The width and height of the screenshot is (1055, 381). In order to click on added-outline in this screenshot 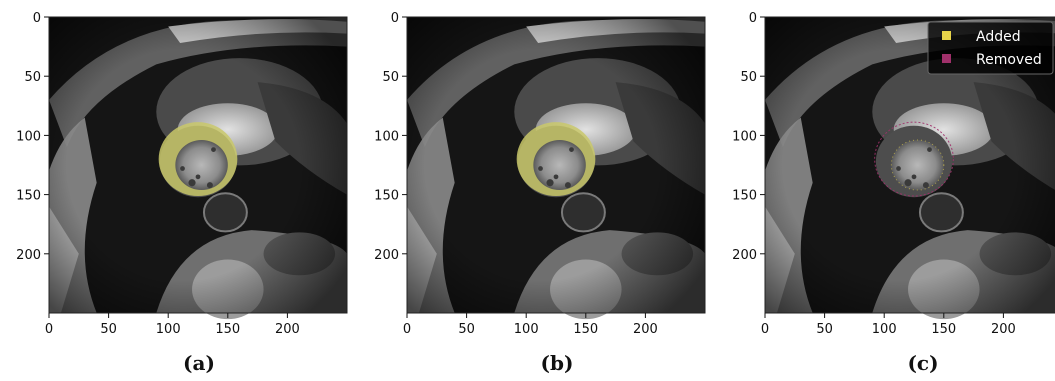, I will do `click(917, 165)`.